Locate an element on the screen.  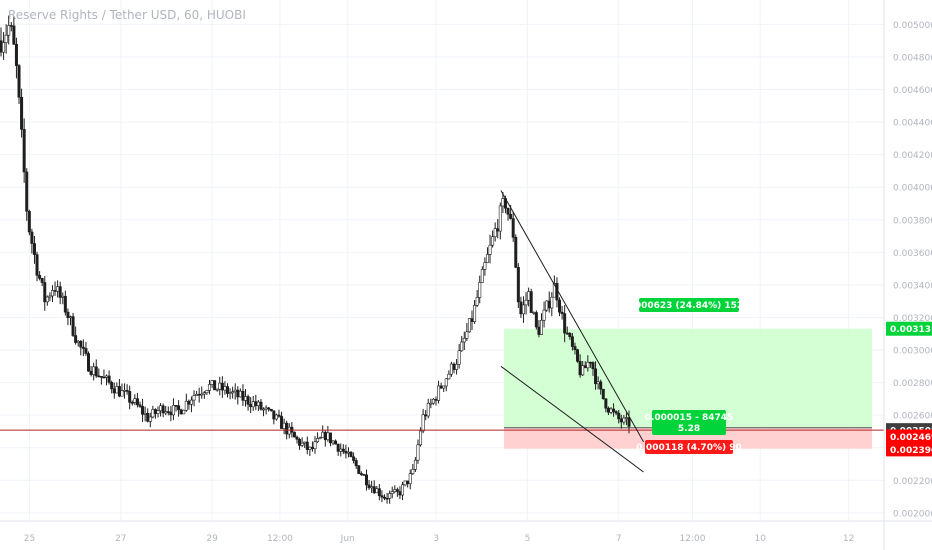
time-axis: 25 27 29 12:00 Jun 3 5 7 12:00 10 12 is located at coordinates (466, 532).